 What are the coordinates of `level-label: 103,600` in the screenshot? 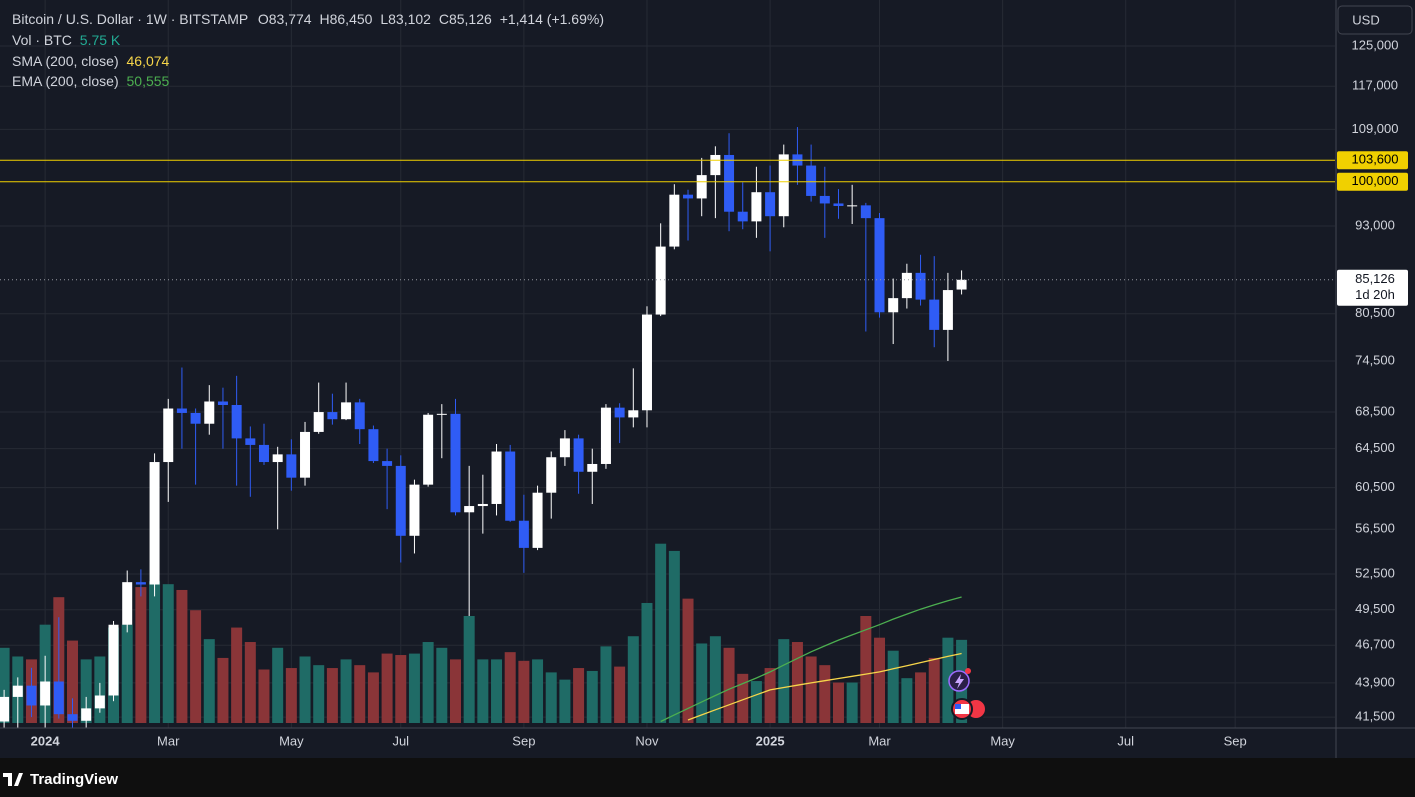 It's located at (1375, 159).